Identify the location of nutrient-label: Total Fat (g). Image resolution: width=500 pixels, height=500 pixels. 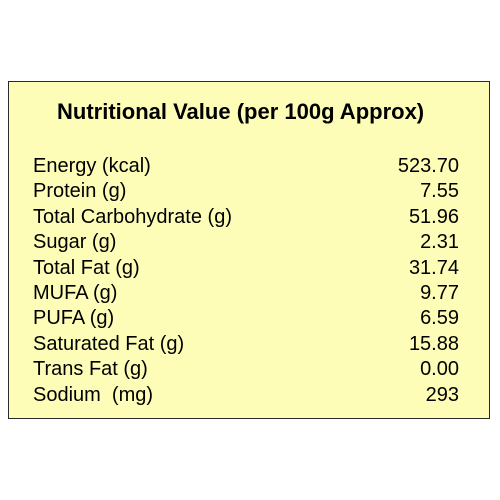
(86, 267).